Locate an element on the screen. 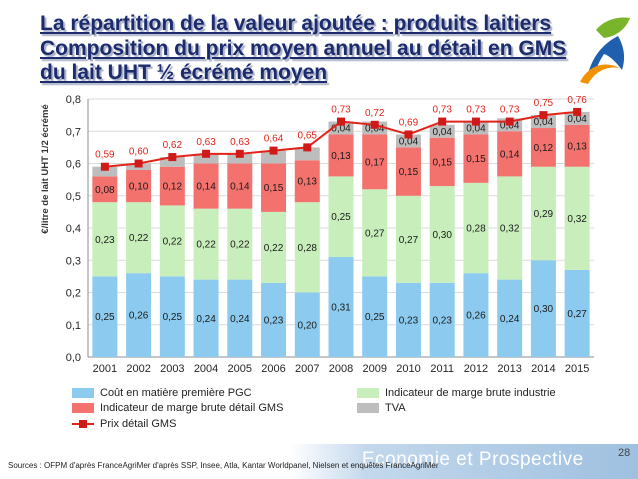  logo-green-leaf is located at coordinates (613, 27).